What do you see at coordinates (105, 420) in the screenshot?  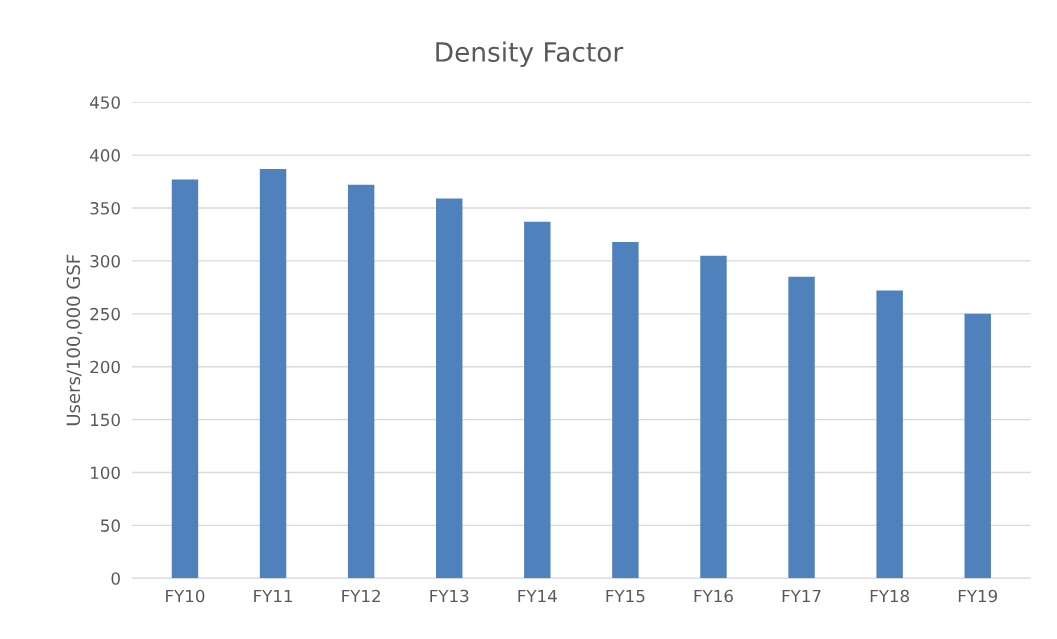 I see `y-tick-label: 150` at bounding box center [105, 420].